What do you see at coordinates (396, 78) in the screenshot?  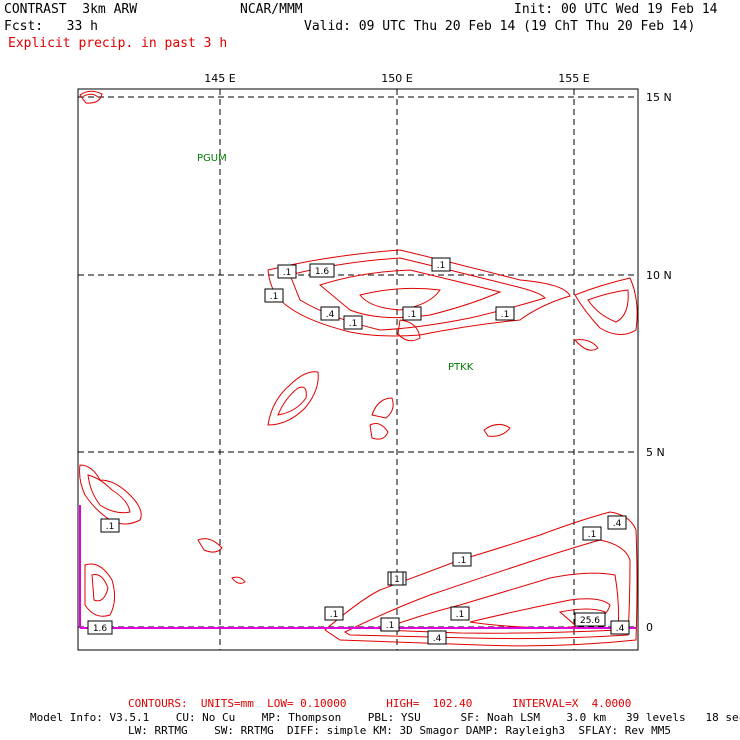 I see `lon-label: 150 E` at bounding box center [396, 78].